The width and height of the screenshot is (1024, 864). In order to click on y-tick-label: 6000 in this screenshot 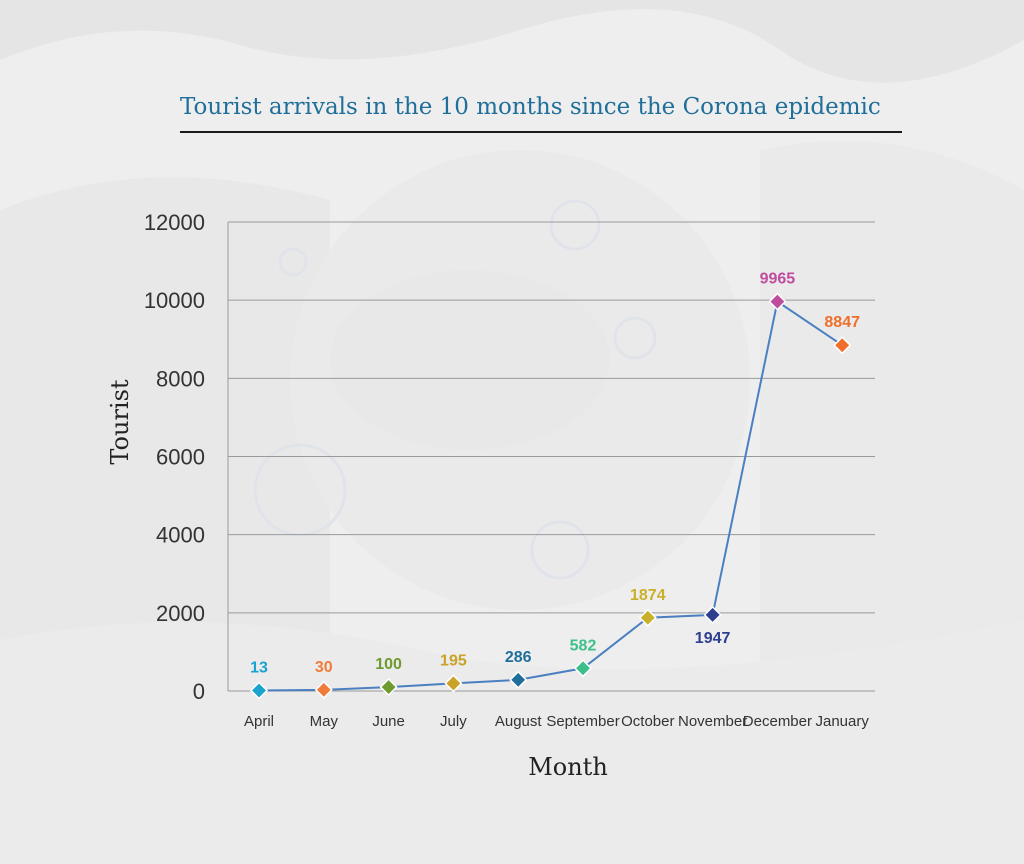, I will do `click(180, 457)`.